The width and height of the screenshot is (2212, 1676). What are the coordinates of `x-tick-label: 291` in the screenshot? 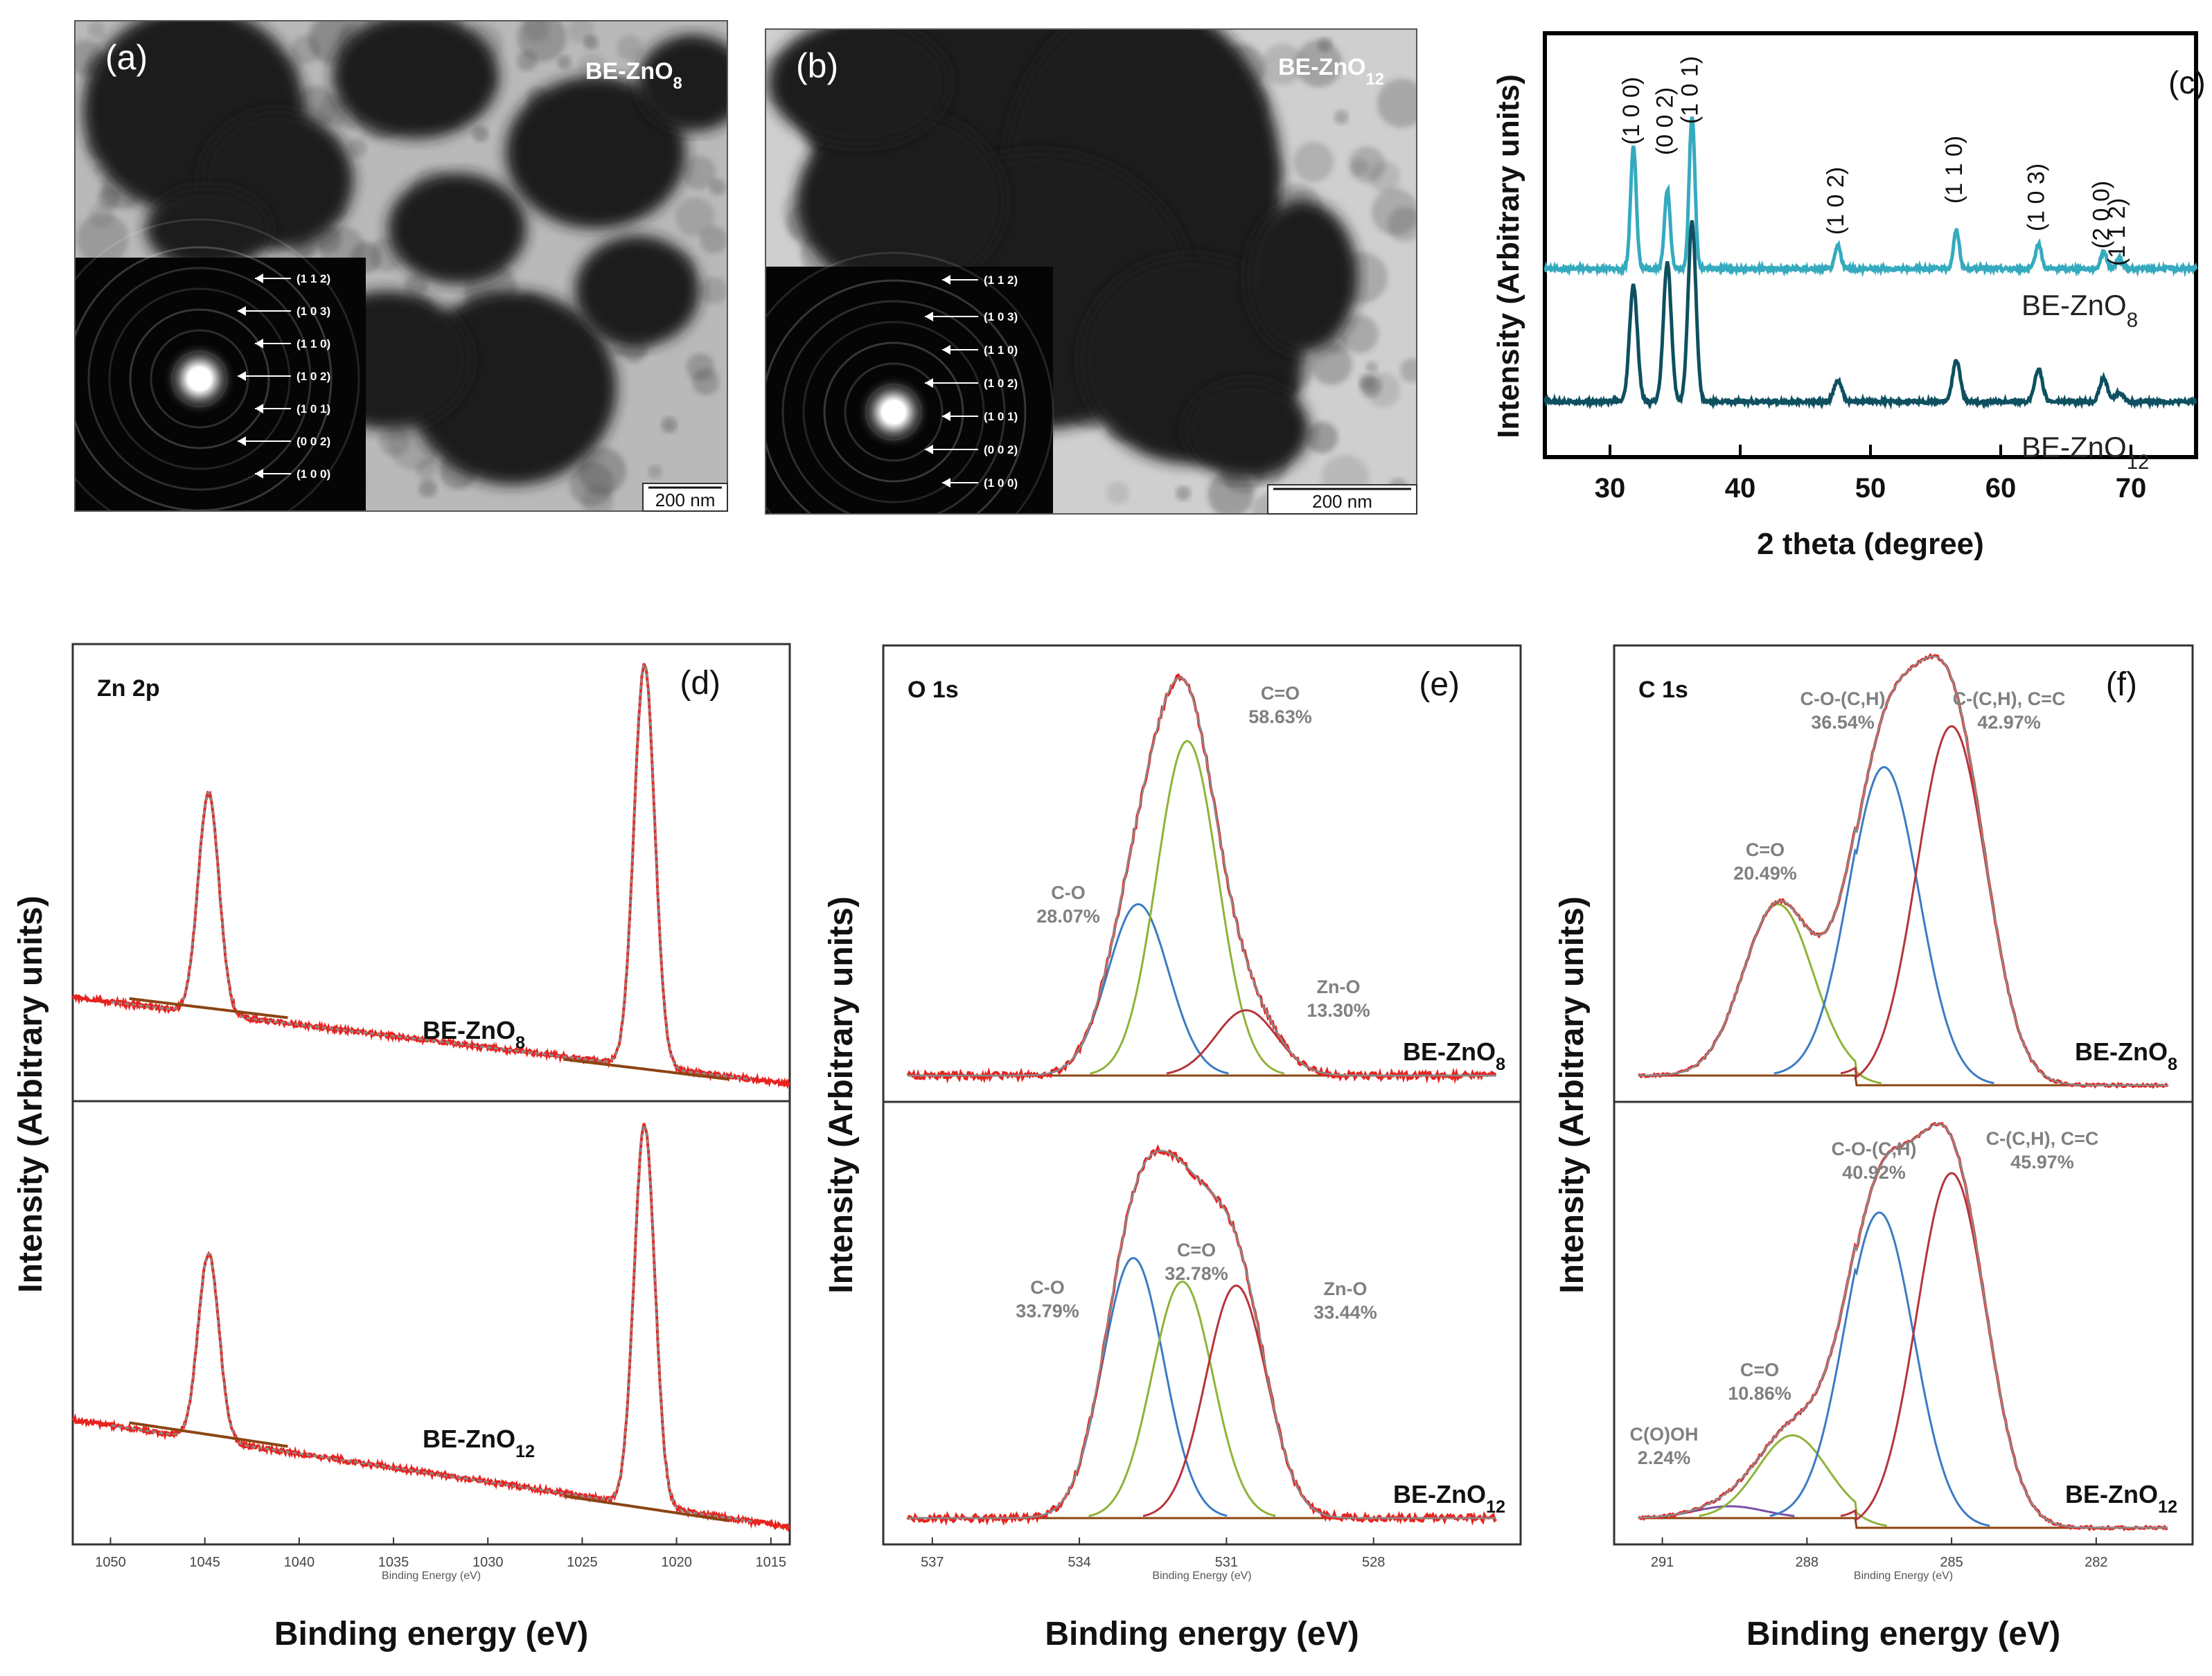 It's located at (1663, 1562).